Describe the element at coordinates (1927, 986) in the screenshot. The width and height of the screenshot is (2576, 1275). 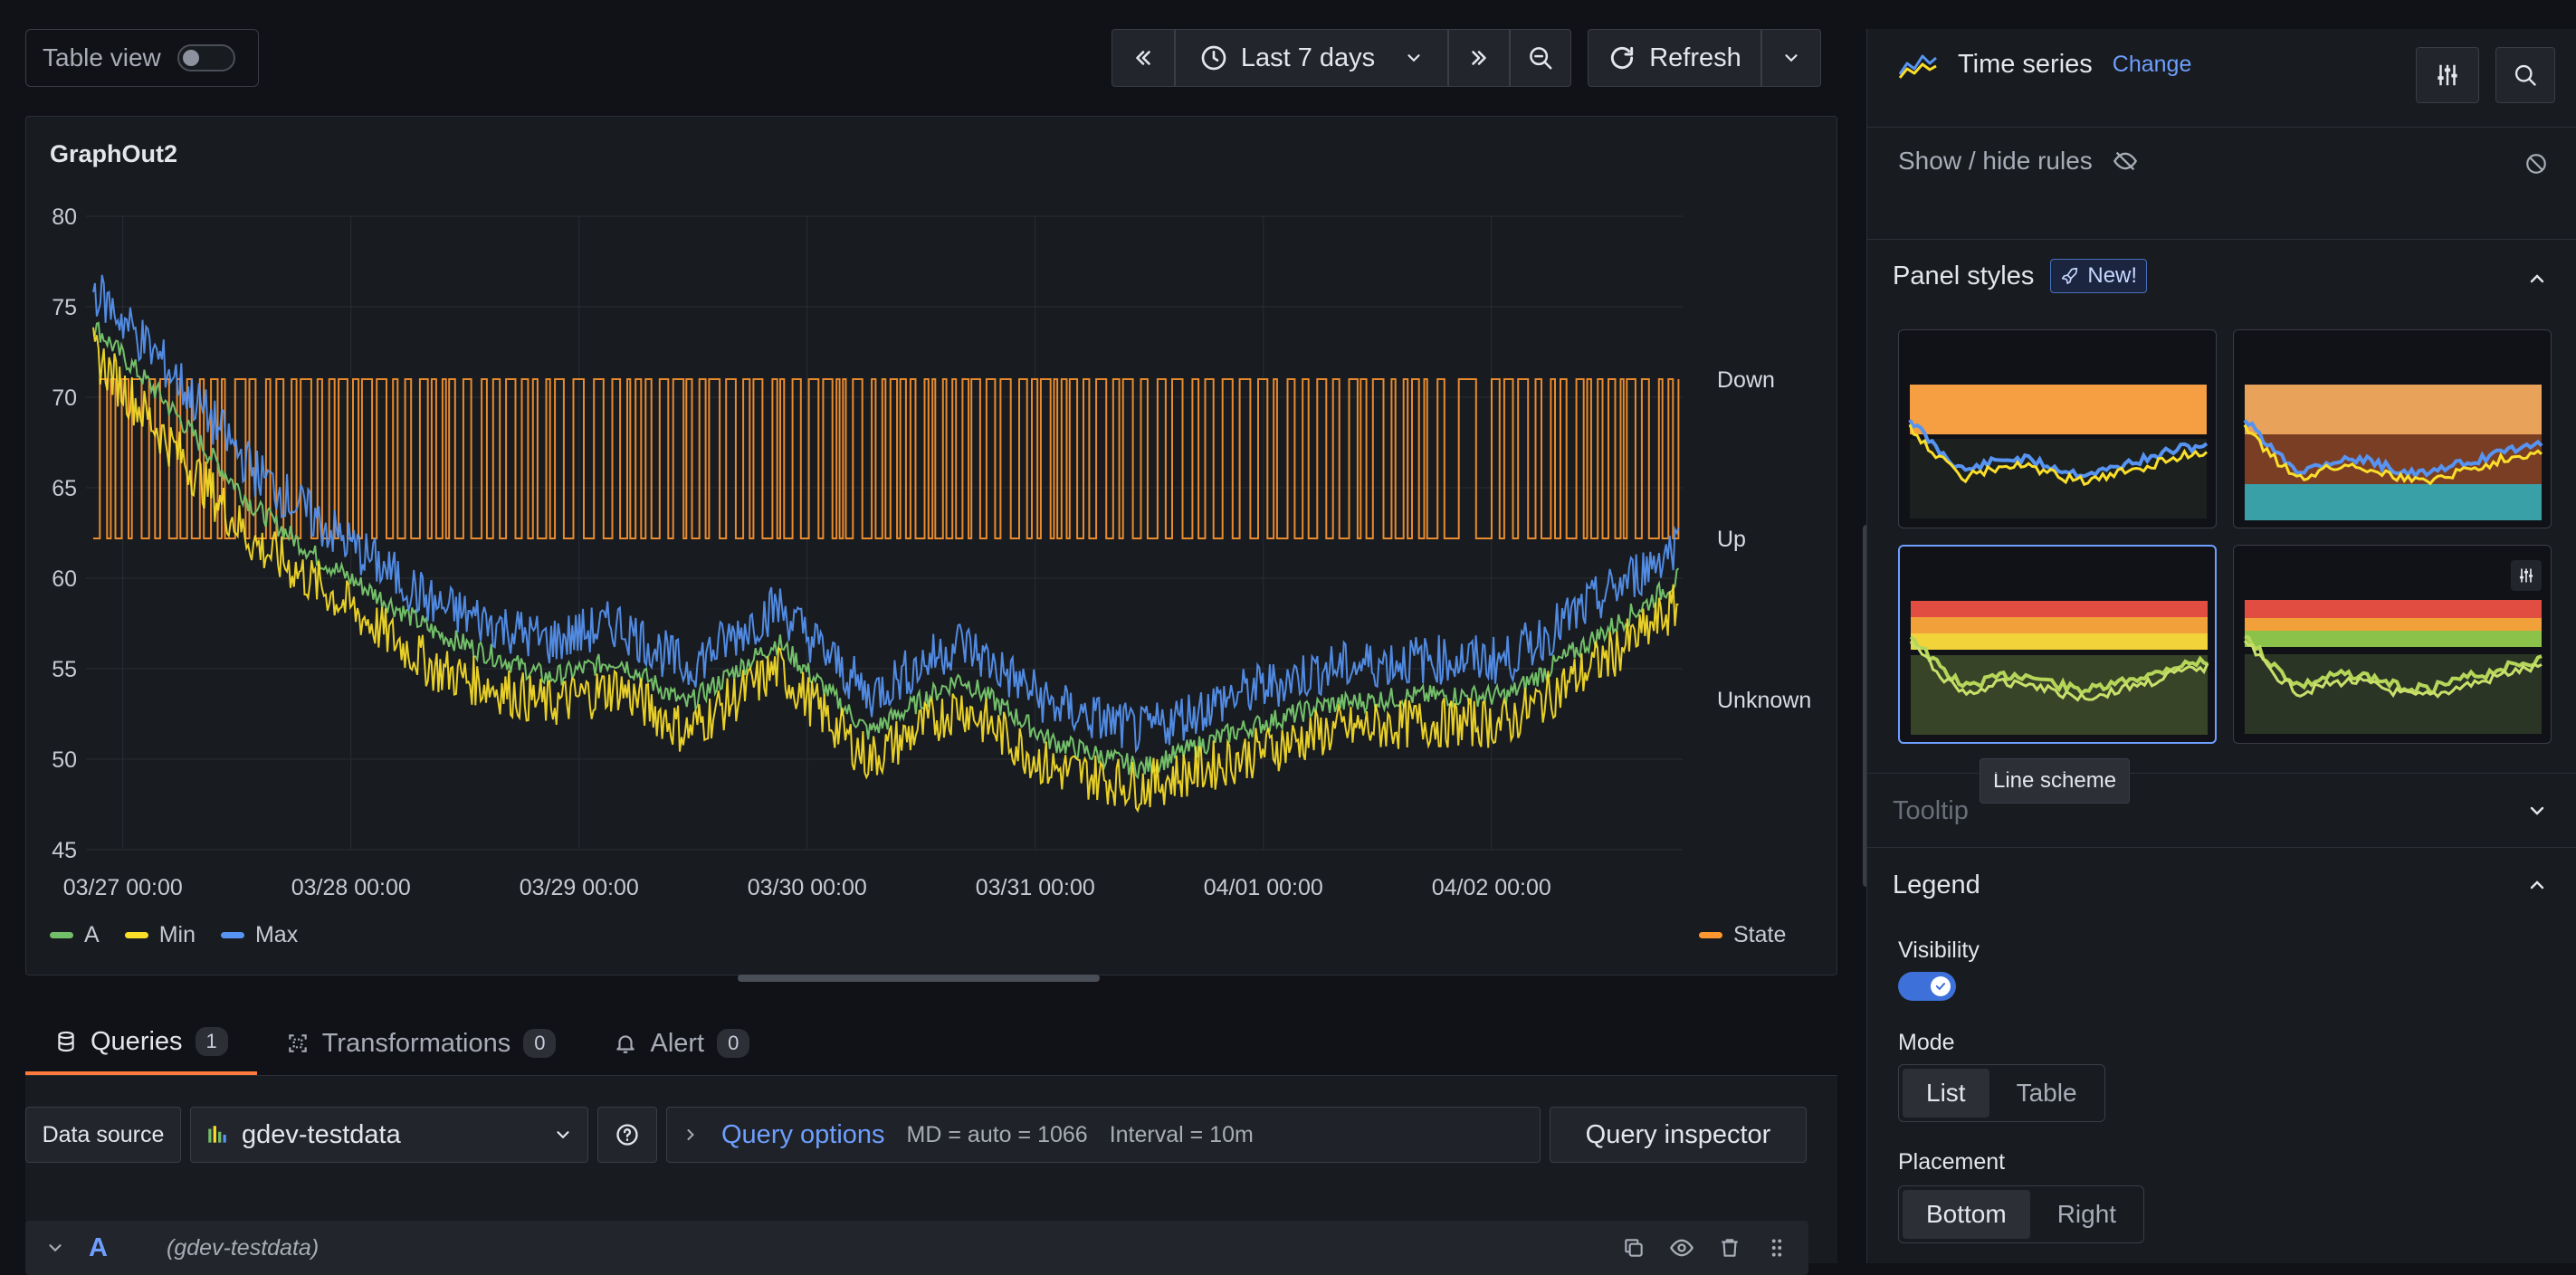
I see `visibility-switch` at that location.